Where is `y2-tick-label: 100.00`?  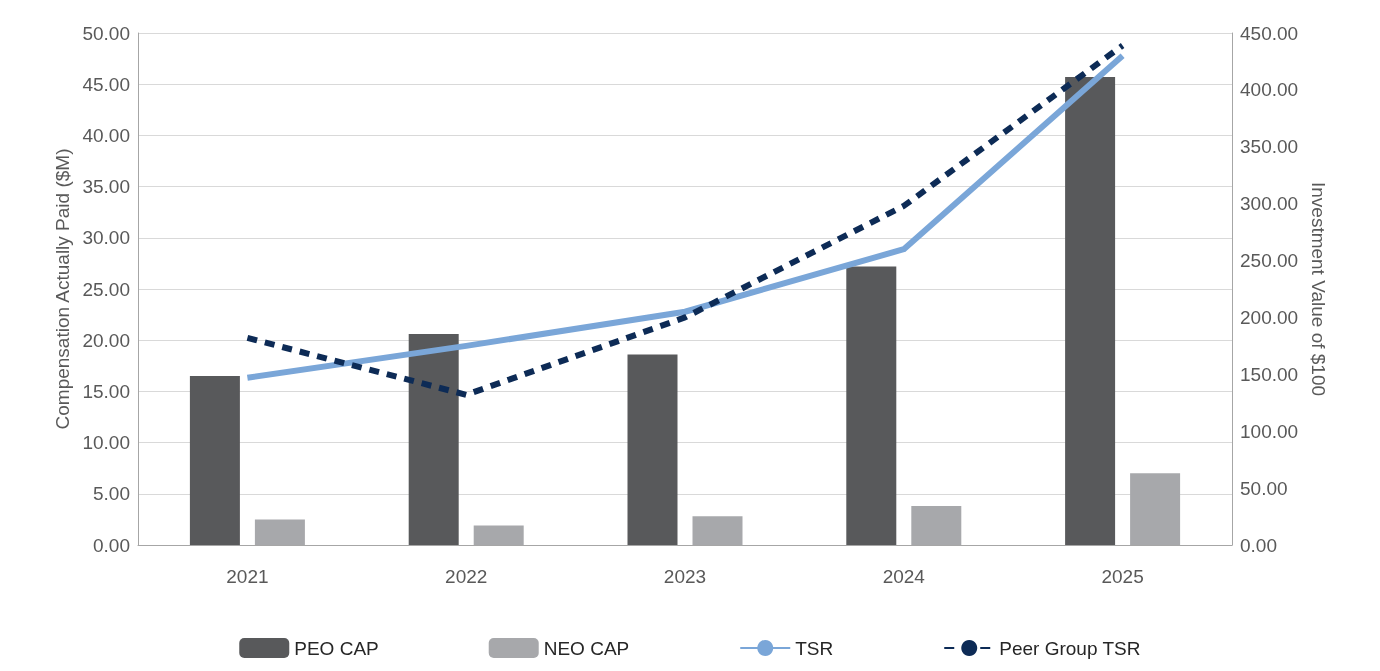 y2-tick-label: 100.00 is located at coordinates (1269, 431).